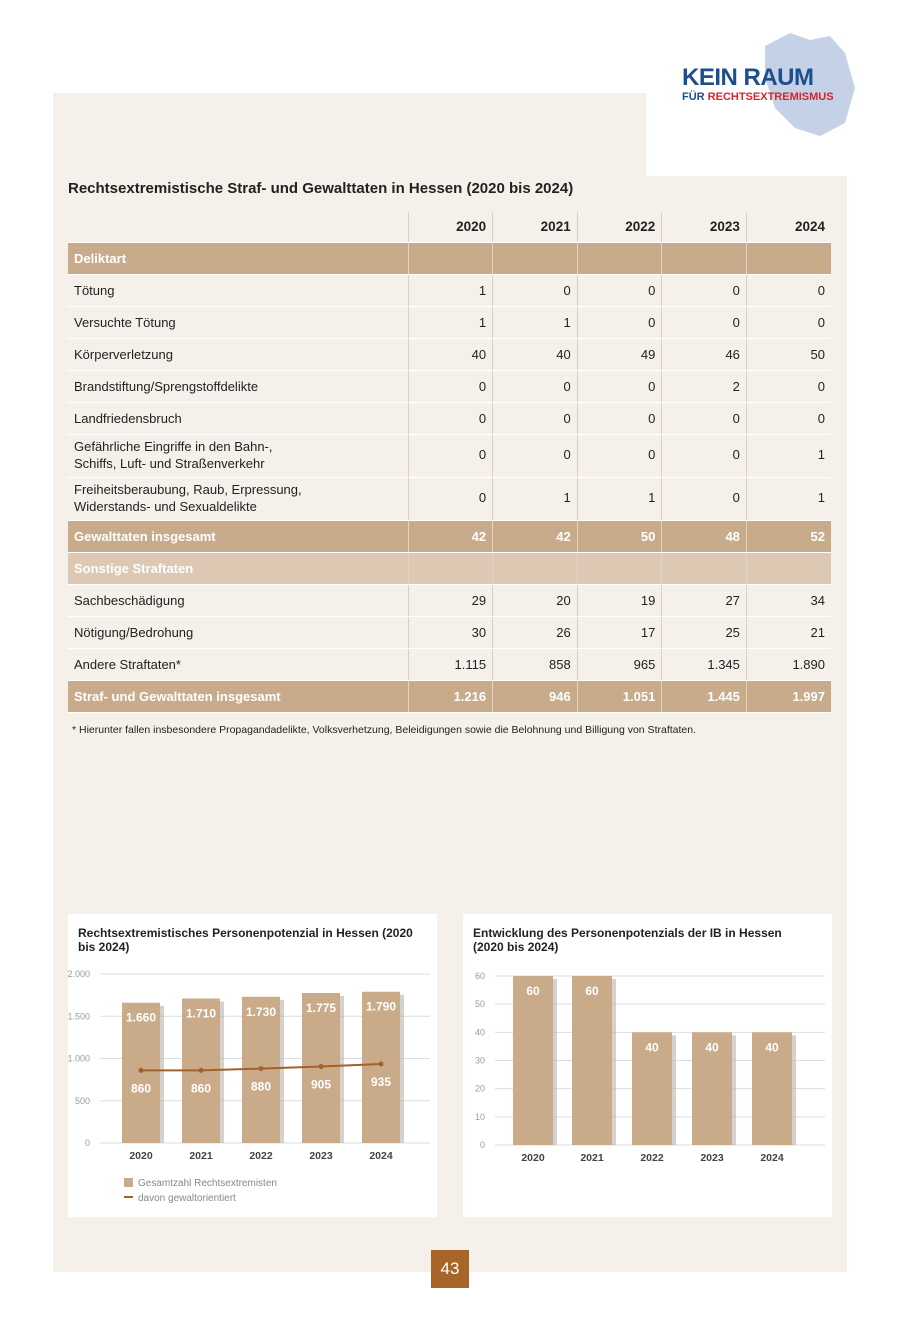 The height and width of the screenshot is (1324, 900). I want to click on row-label: Sonstige Straftaten, so click(238, 568).